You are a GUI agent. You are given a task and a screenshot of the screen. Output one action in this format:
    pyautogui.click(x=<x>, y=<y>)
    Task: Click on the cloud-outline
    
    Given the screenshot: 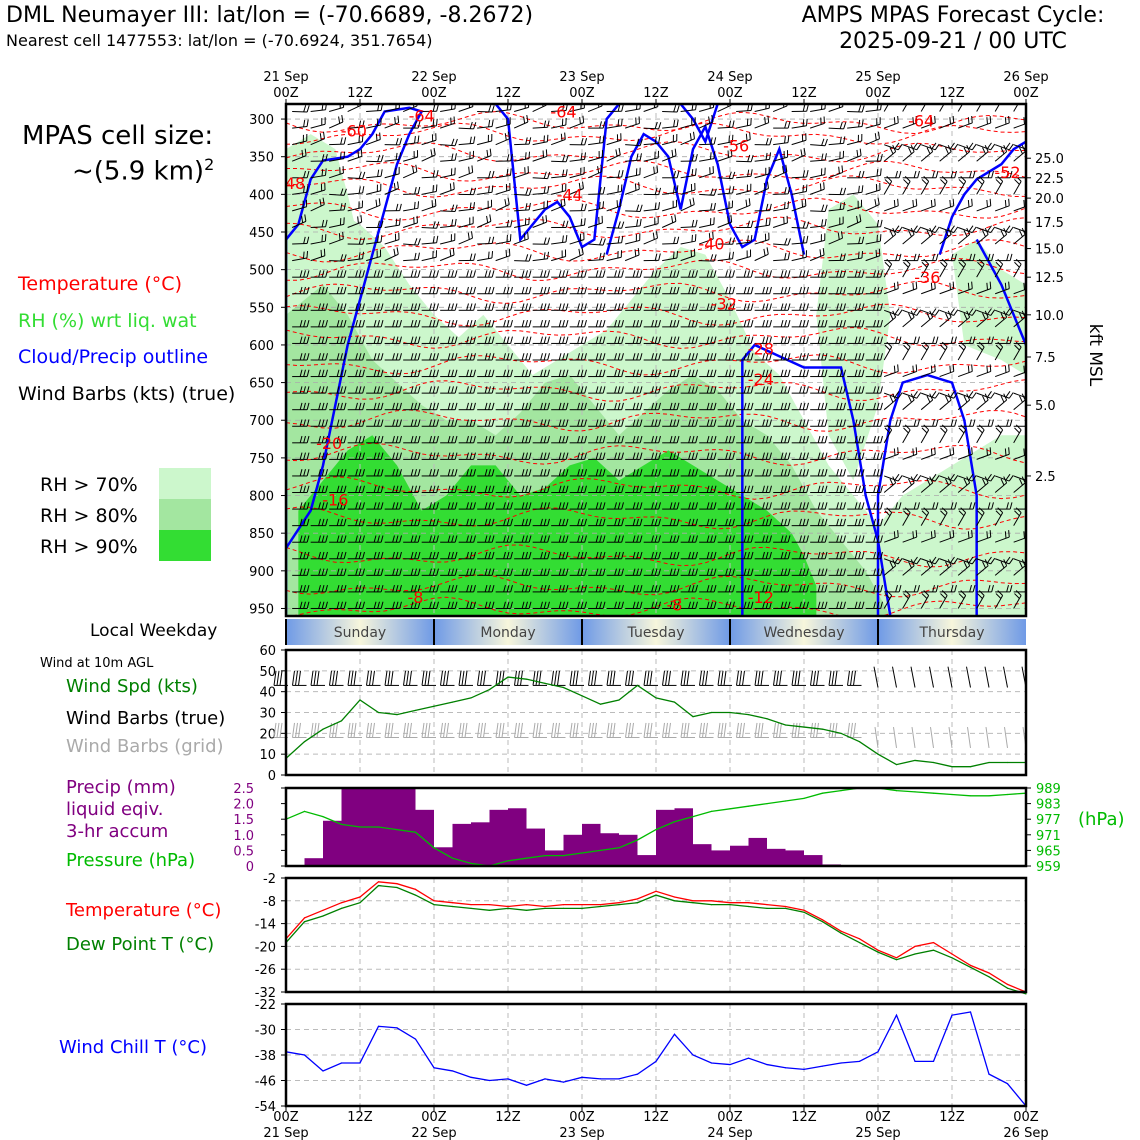 What is the action you would take?
    pyautogui.click(x=705, y=189)
    